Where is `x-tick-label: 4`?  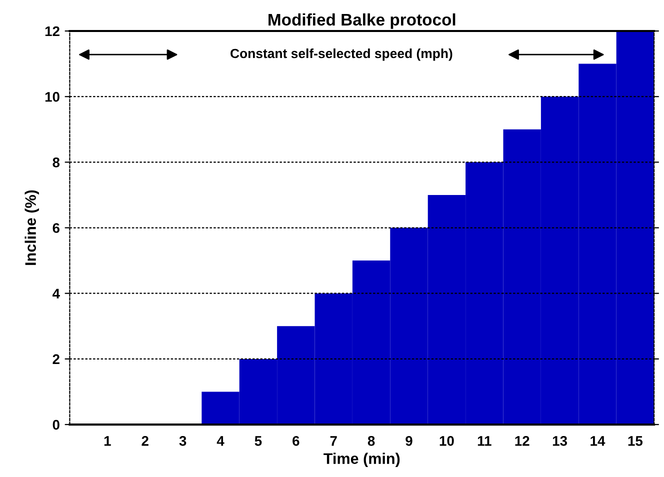
x-tick-label: 4 is located at coordinates (220, 441).